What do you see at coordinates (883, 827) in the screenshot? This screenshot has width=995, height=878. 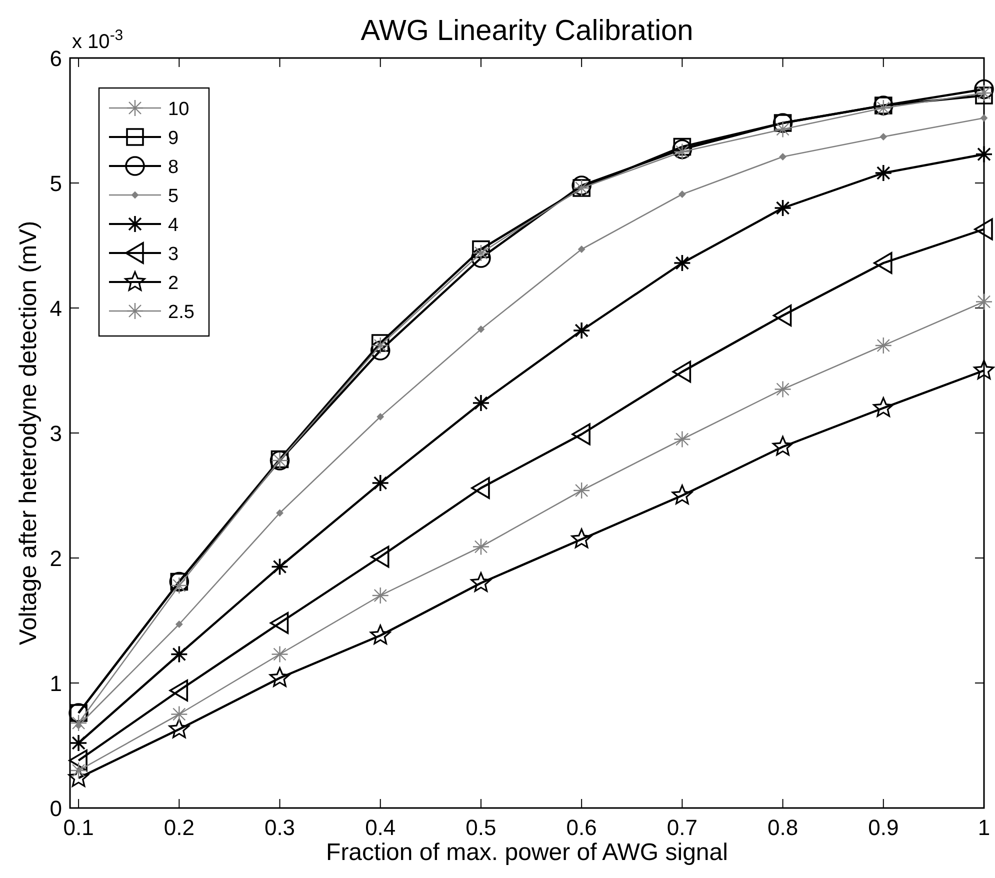 I see `x-tick-label: 0.9` at bounding box center [883, 827].